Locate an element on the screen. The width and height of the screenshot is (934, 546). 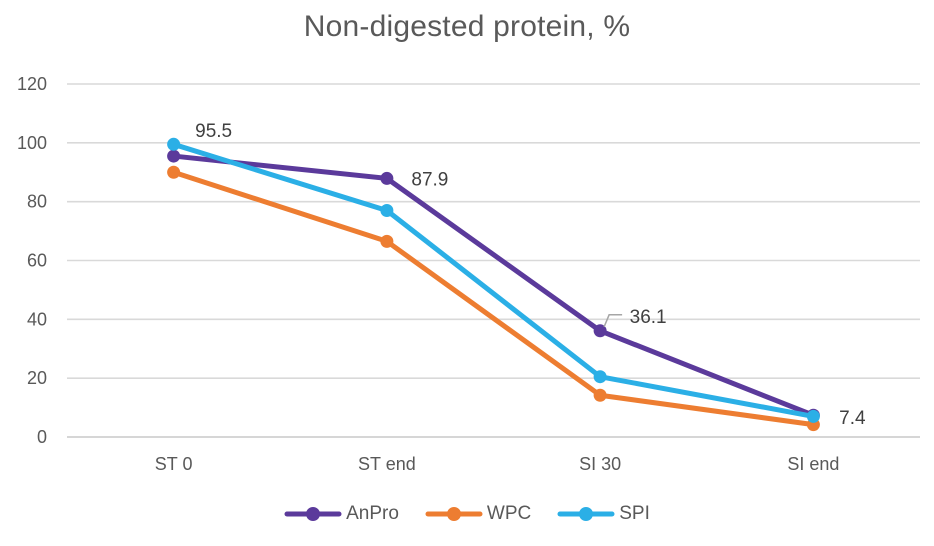
x-category-label: ST 0 is located at coordinates (174, 464).